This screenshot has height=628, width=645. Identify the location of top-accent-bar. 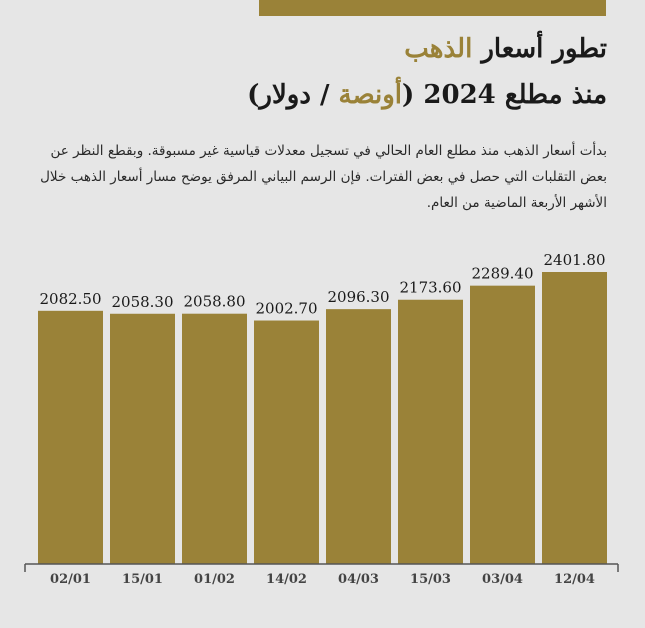
(432, 8).